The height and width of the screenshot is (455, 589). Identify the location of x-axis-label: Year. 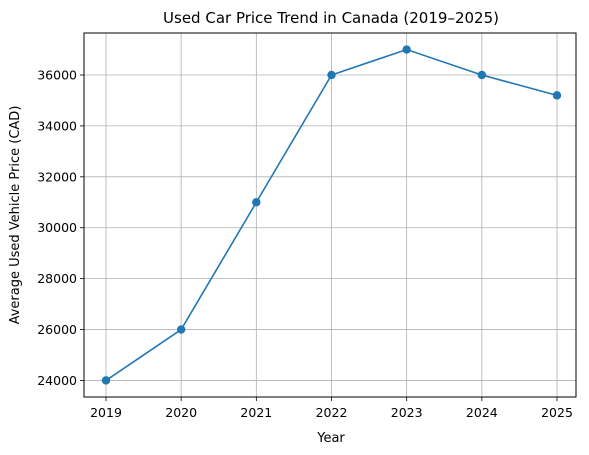
(330, 438).